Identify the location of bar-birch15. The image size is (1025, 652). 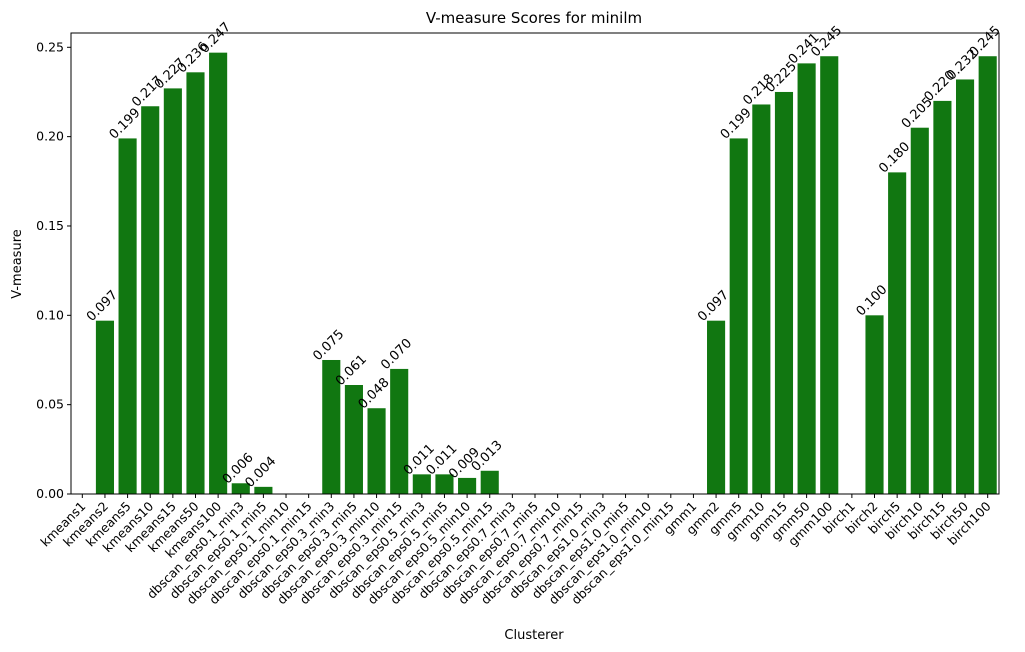
(942, 297).